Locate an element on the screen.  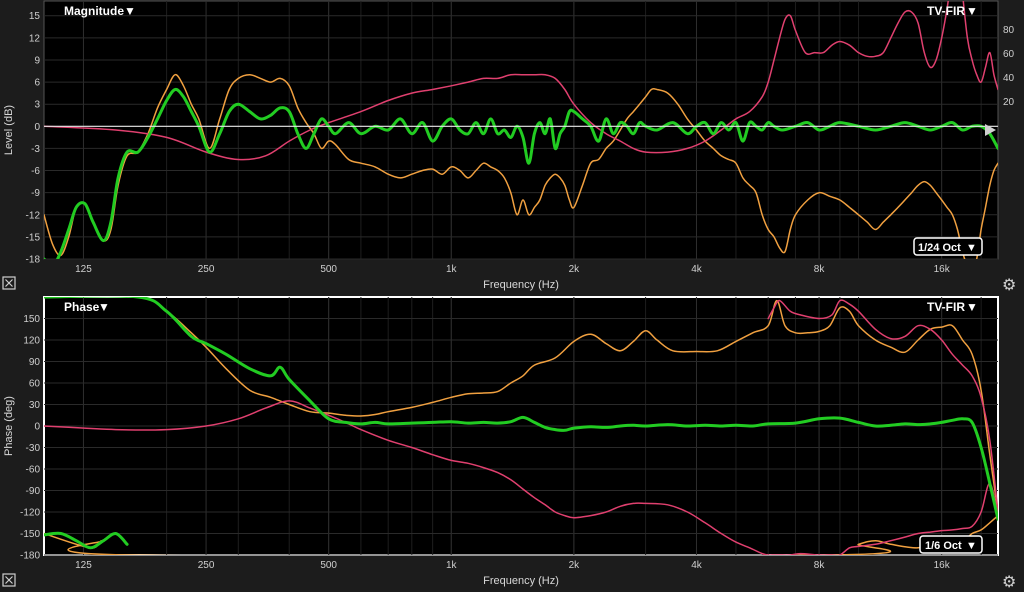
phase-smoothing-arrow-icon: ▼ is located at coordinates (971, 546).